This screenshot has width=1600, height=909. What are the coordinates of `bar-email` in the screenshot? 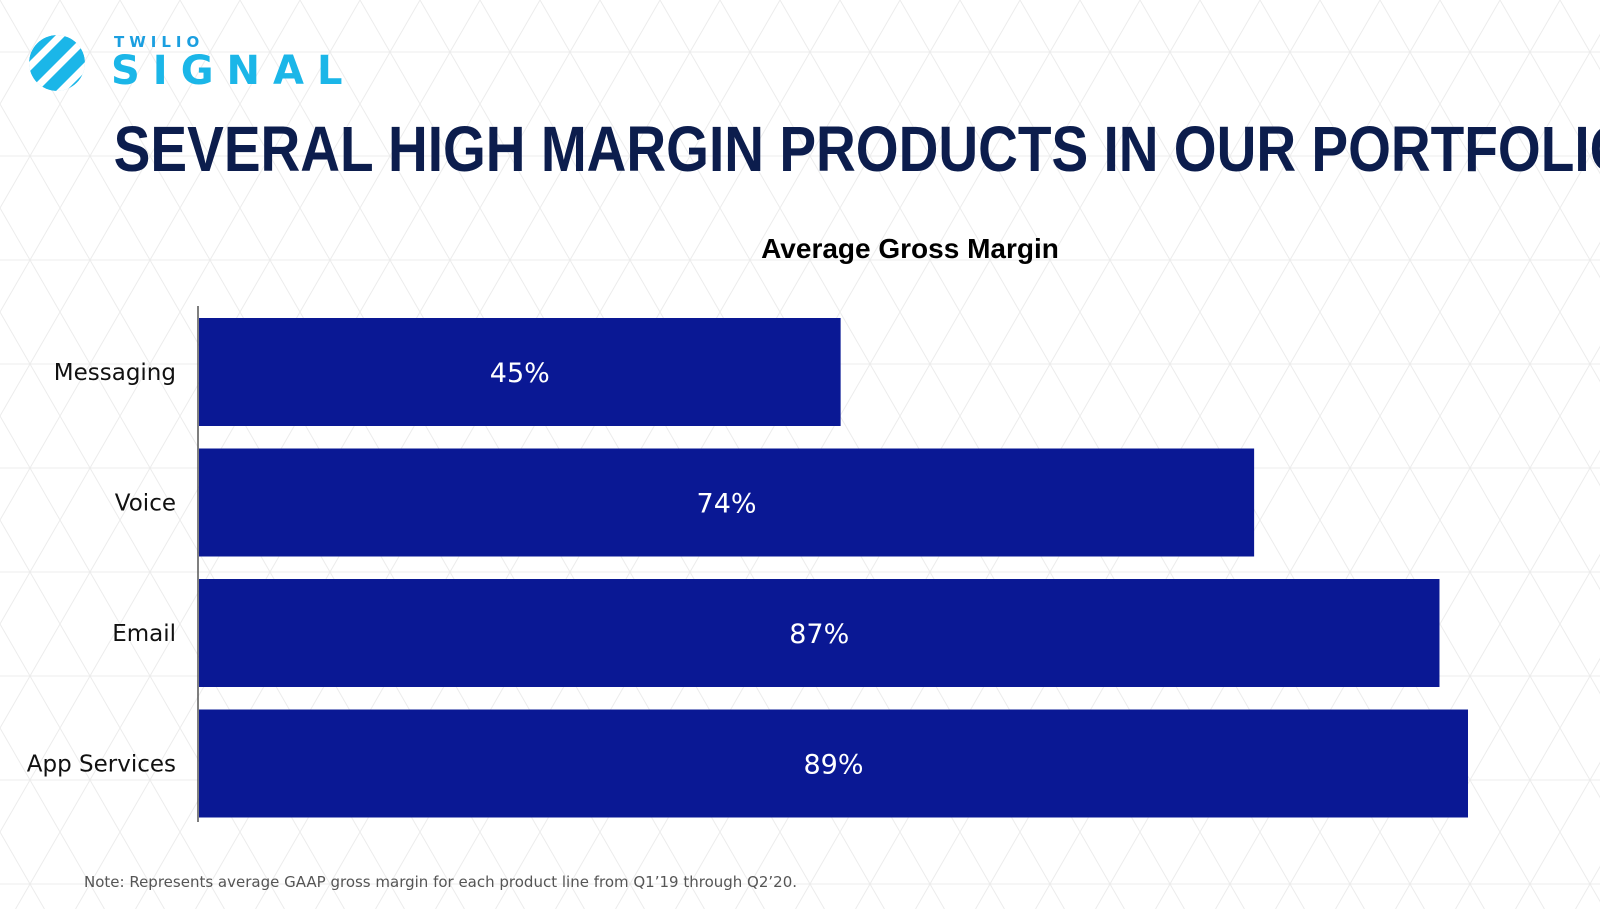 It's located at (819, 633).